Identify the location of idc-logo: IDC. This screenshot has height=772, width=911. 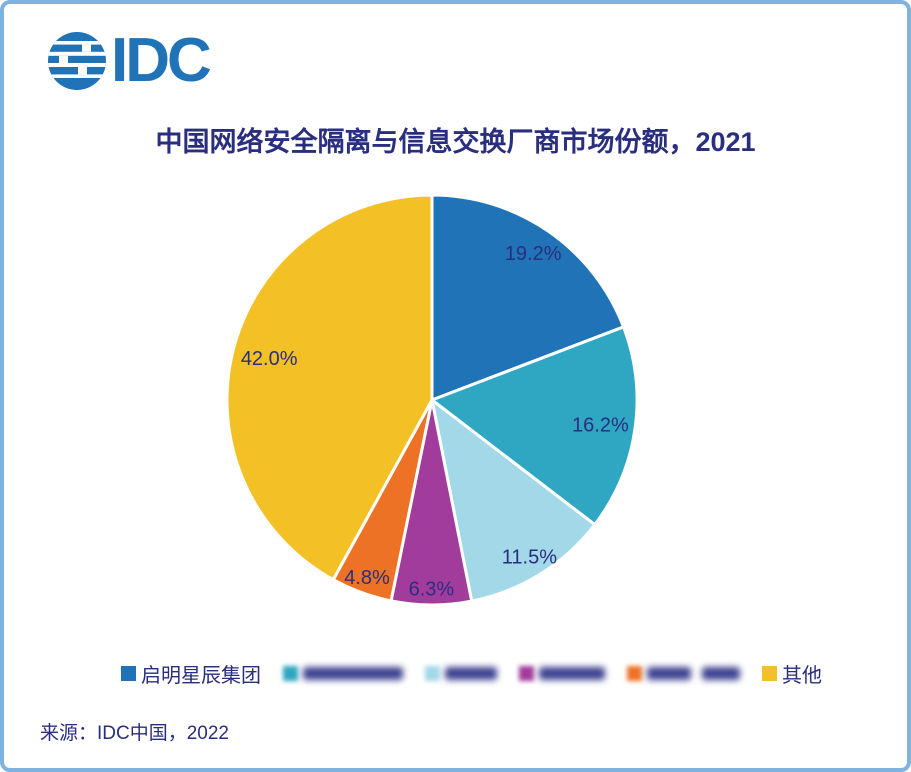
(130, 60).